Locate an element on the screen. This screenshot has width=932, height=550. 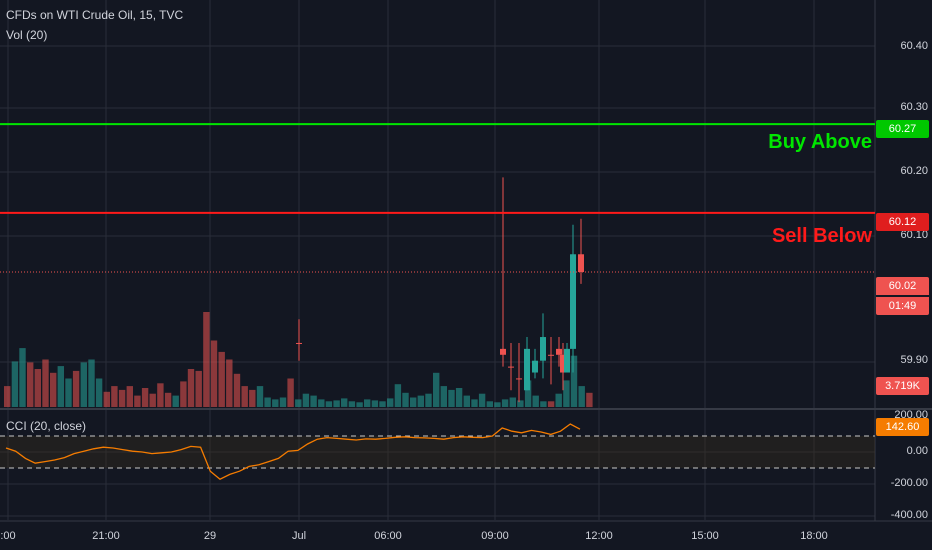
time-tick: 06:00 is located at coordinates (388, 536).